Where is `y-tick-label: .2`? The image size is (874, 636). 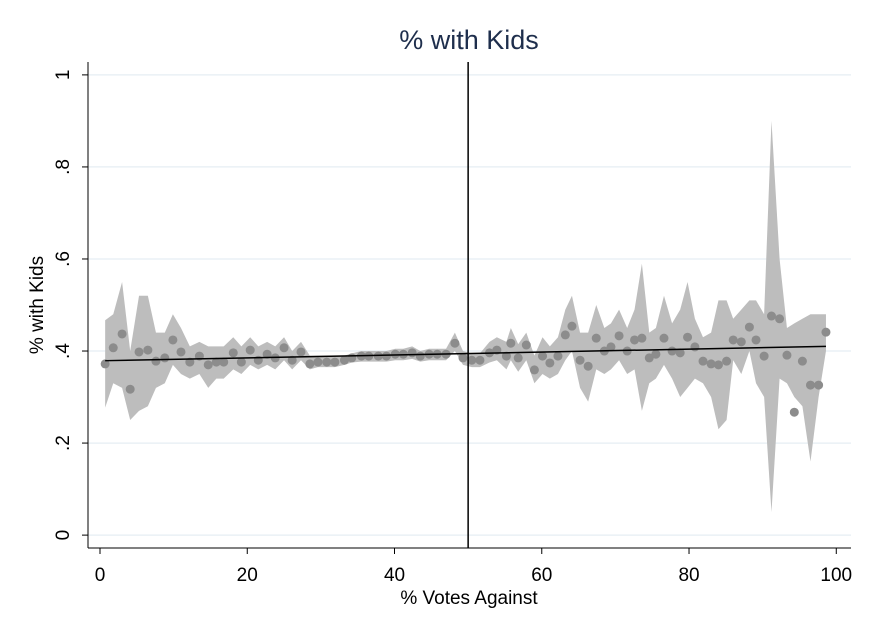
y-tick-label: .2 is located at coordinates (63, 443).